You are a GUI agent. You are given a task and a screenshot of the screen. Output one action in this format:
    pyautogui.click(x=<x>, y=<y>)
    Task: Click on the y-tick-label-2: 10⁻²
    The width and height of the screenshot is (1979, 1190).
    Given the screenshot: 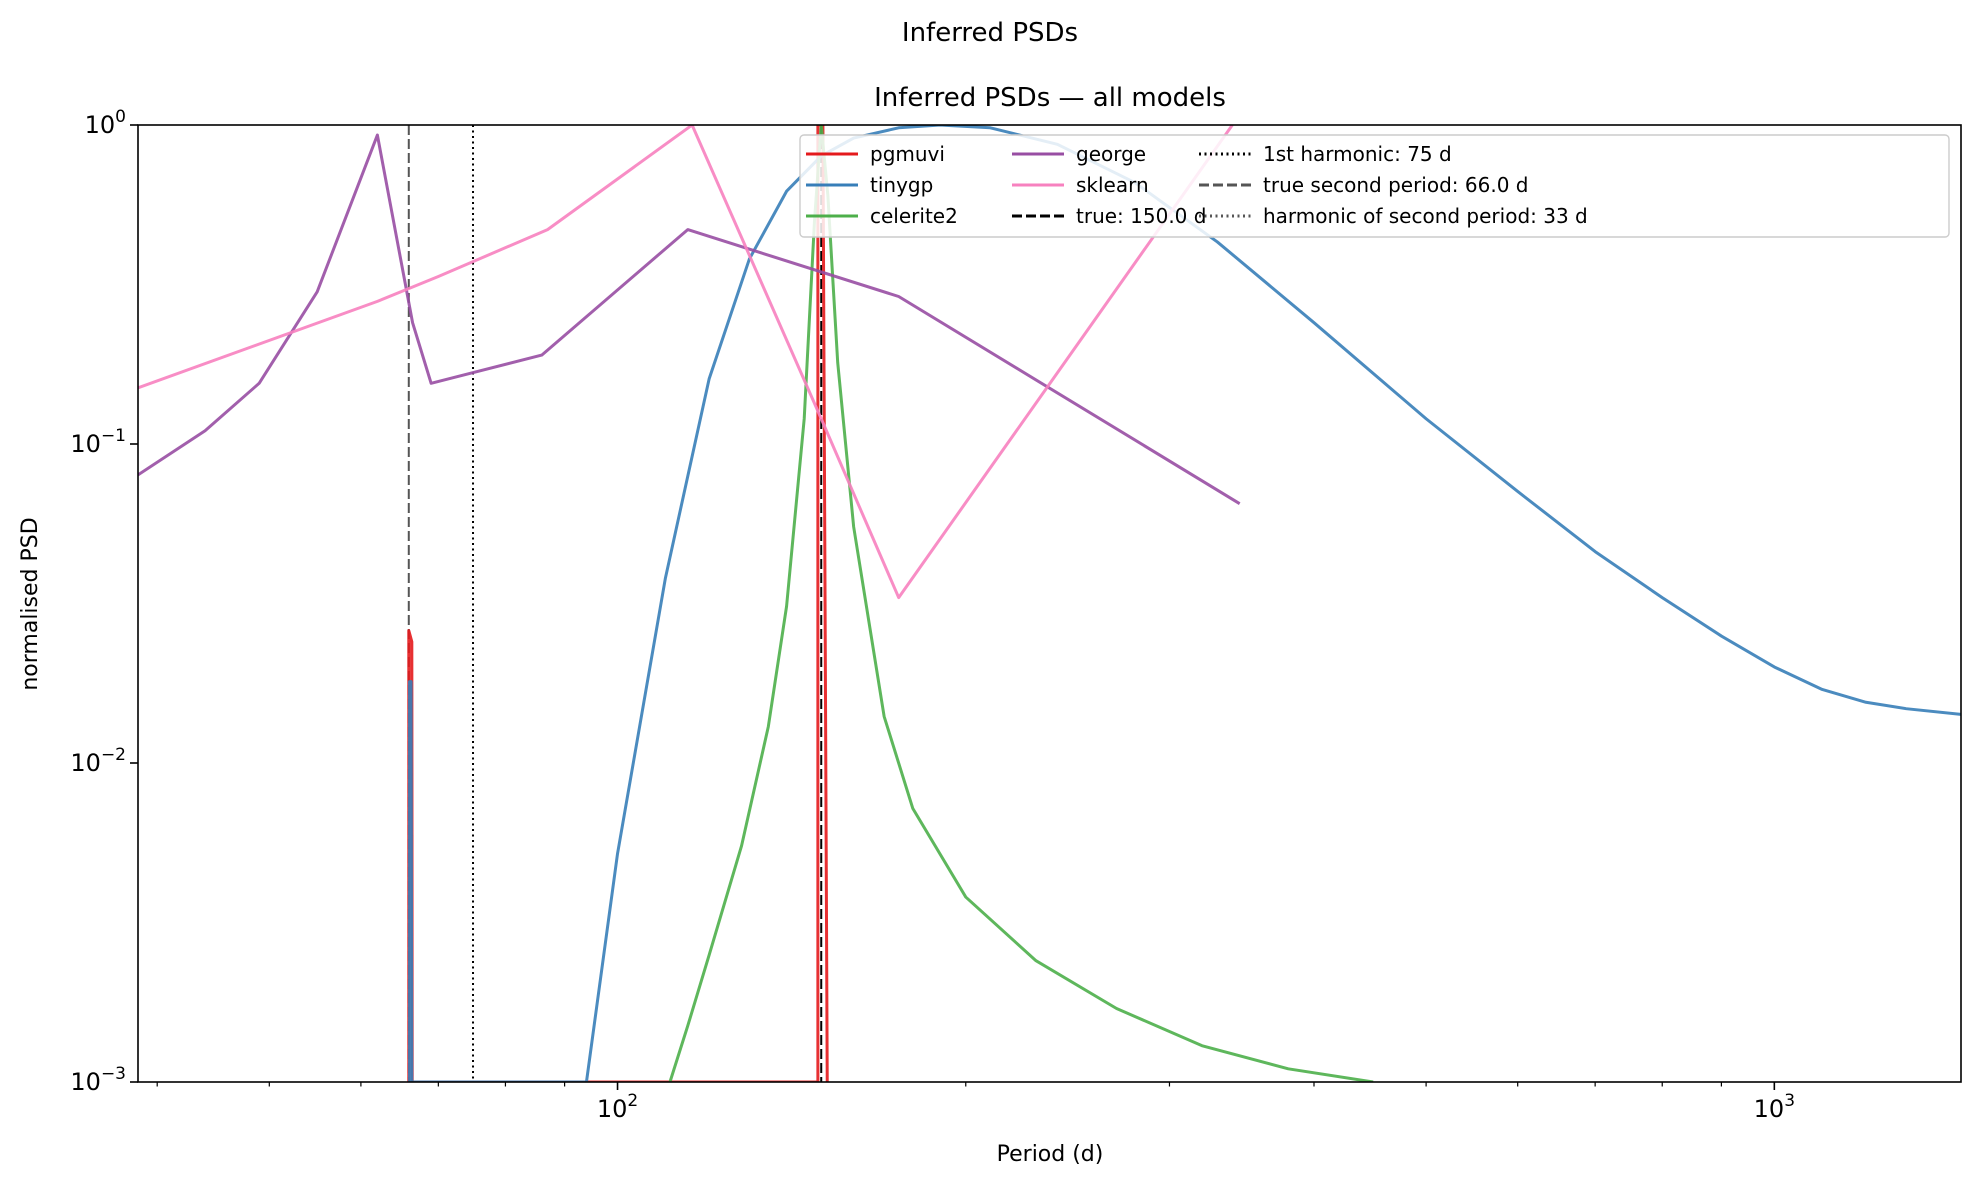 What is the action you would take?
    pyautogui.click(x=98, y=761)
    